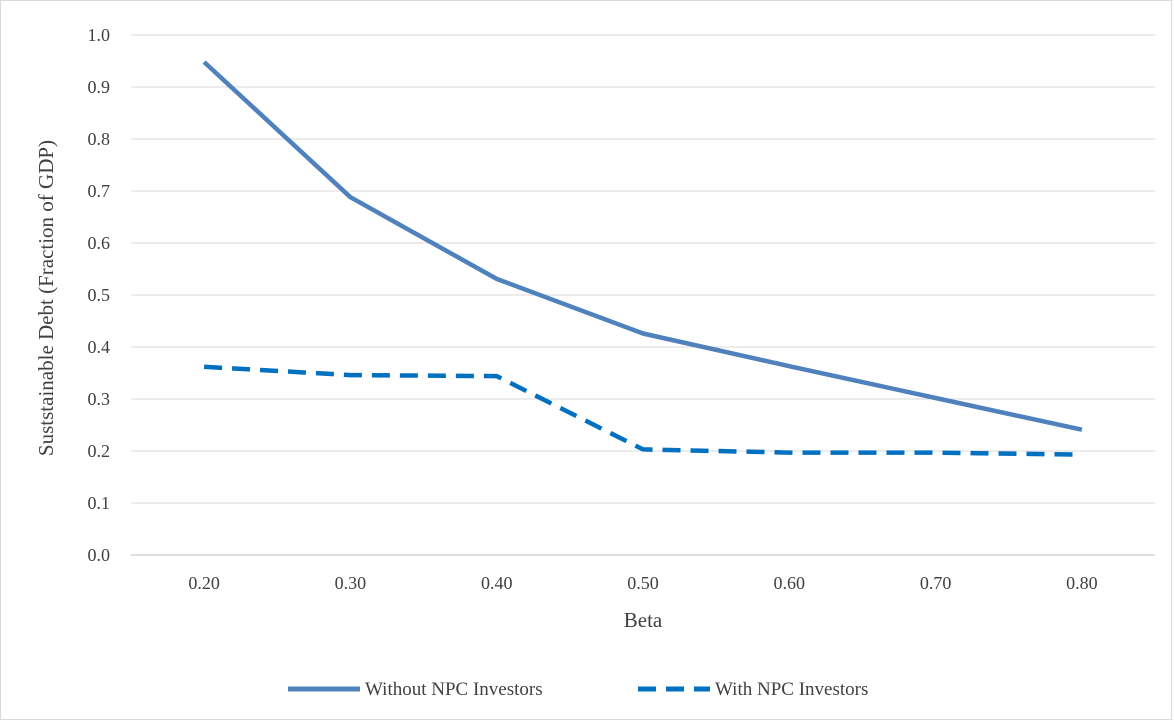  Describe the element at coordinates (46, 298) in the screenshot. I see `y-axis-title: Suststainable Debt (Fraction of GDP)` at that location.